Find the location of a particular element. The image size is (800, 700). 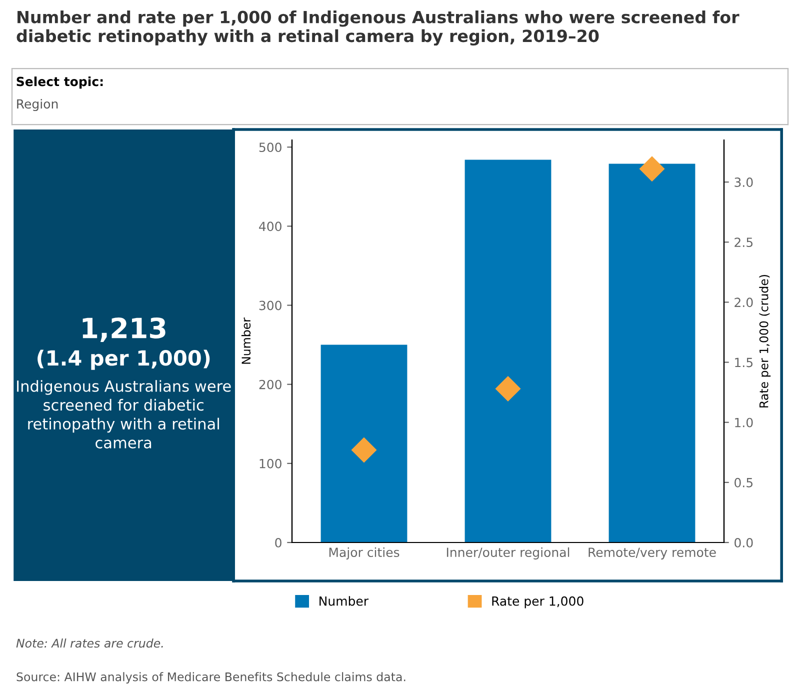

text: Indigenous Australians were screened for diabetic retinopathy with a retinal camera is located at coordinates (124, 414).